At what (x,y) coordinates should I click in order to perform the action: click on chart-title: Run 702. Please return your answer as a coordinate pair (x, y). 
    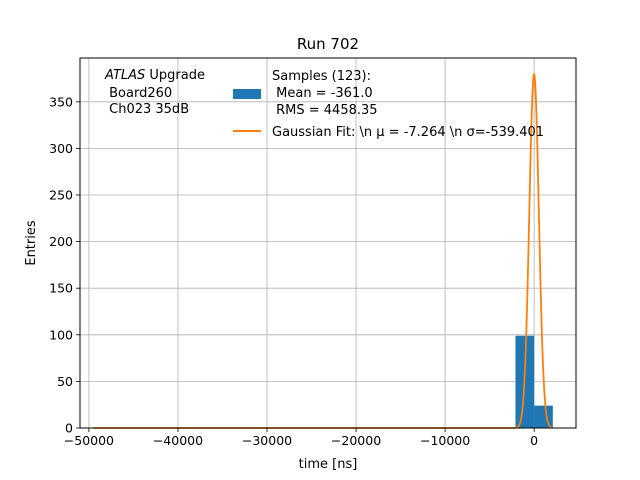
    Looking at the image, I should click on (328, 44).